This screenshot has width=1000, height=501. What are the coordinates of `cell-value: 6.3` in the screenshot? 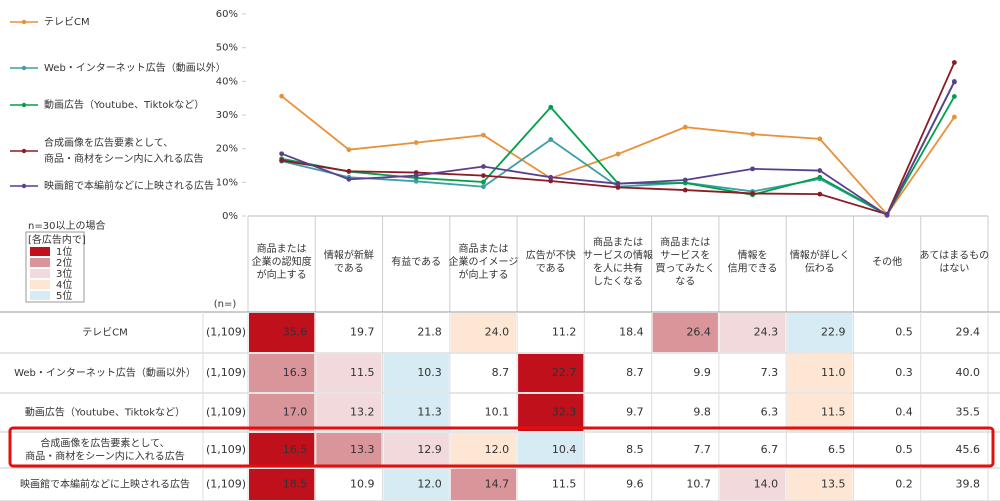 It's located at (770, 412).